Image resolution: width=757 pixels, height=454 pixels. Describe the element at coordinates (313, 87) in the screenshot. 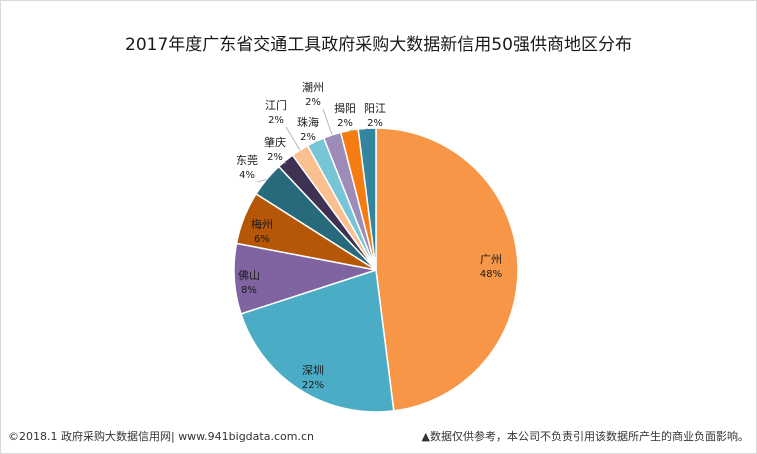

I see `slice-label: 潮州` at that location.